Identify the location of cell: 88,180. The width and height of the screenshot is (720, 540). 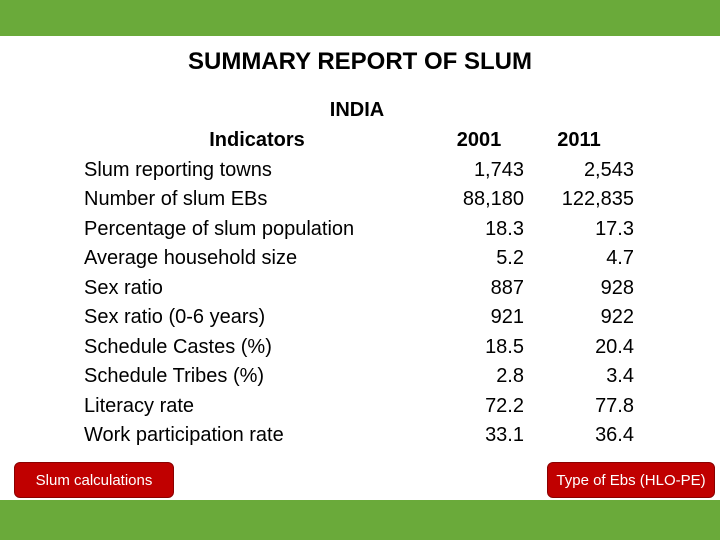
(493, 199).